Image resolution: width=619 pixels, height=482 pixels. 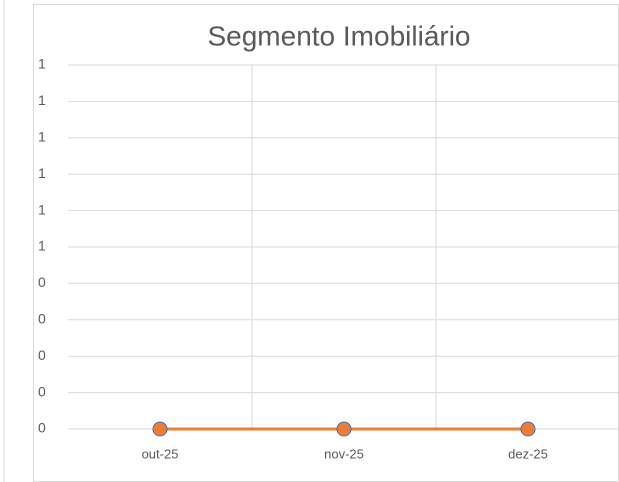 I want to click on x-tick-label: dez-25, so click(x=528, y=453).